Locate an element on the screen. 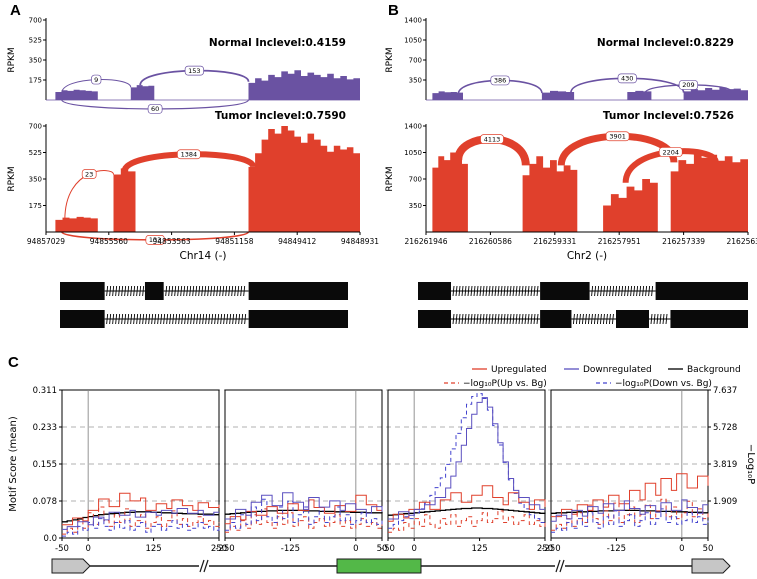 Image resolution: width=757 pixels, height=579 pixels. right-tick-label: 7.637 is located at coordinates (725, 391).